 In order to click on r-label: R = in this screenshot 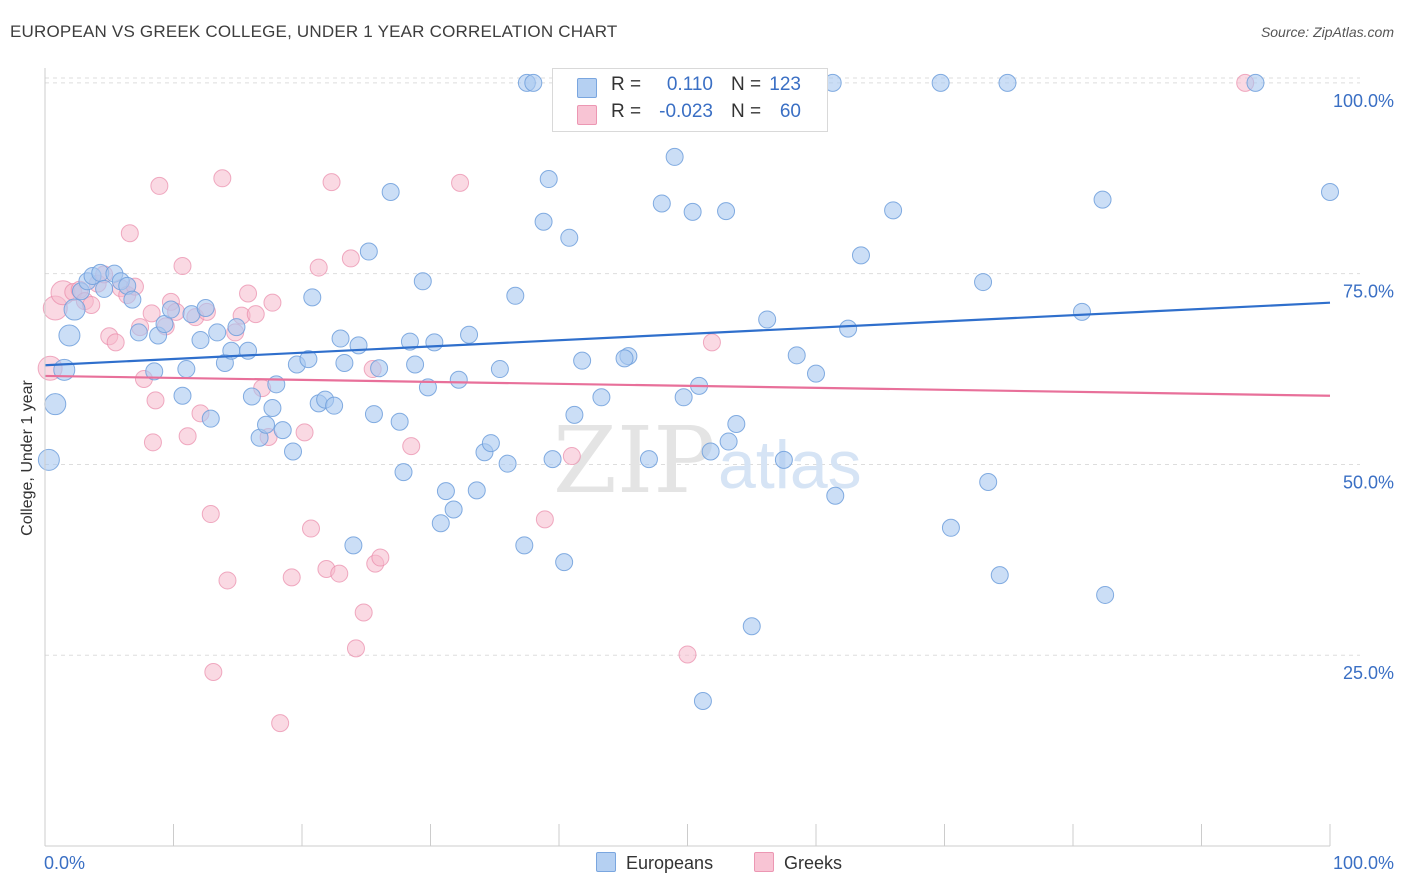, I will do `click(626, 111)`.